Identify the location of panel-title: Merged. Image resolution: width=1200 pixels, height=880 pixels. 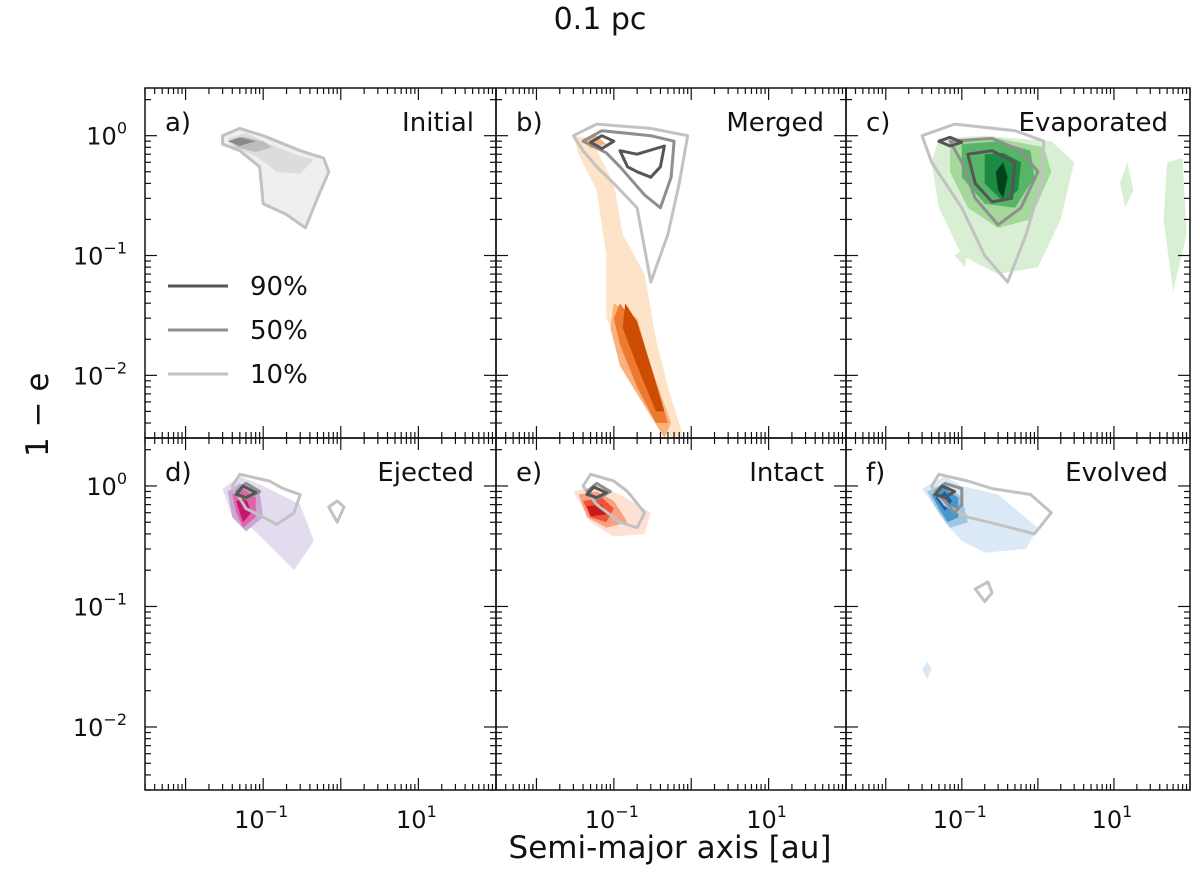
(775, 123).